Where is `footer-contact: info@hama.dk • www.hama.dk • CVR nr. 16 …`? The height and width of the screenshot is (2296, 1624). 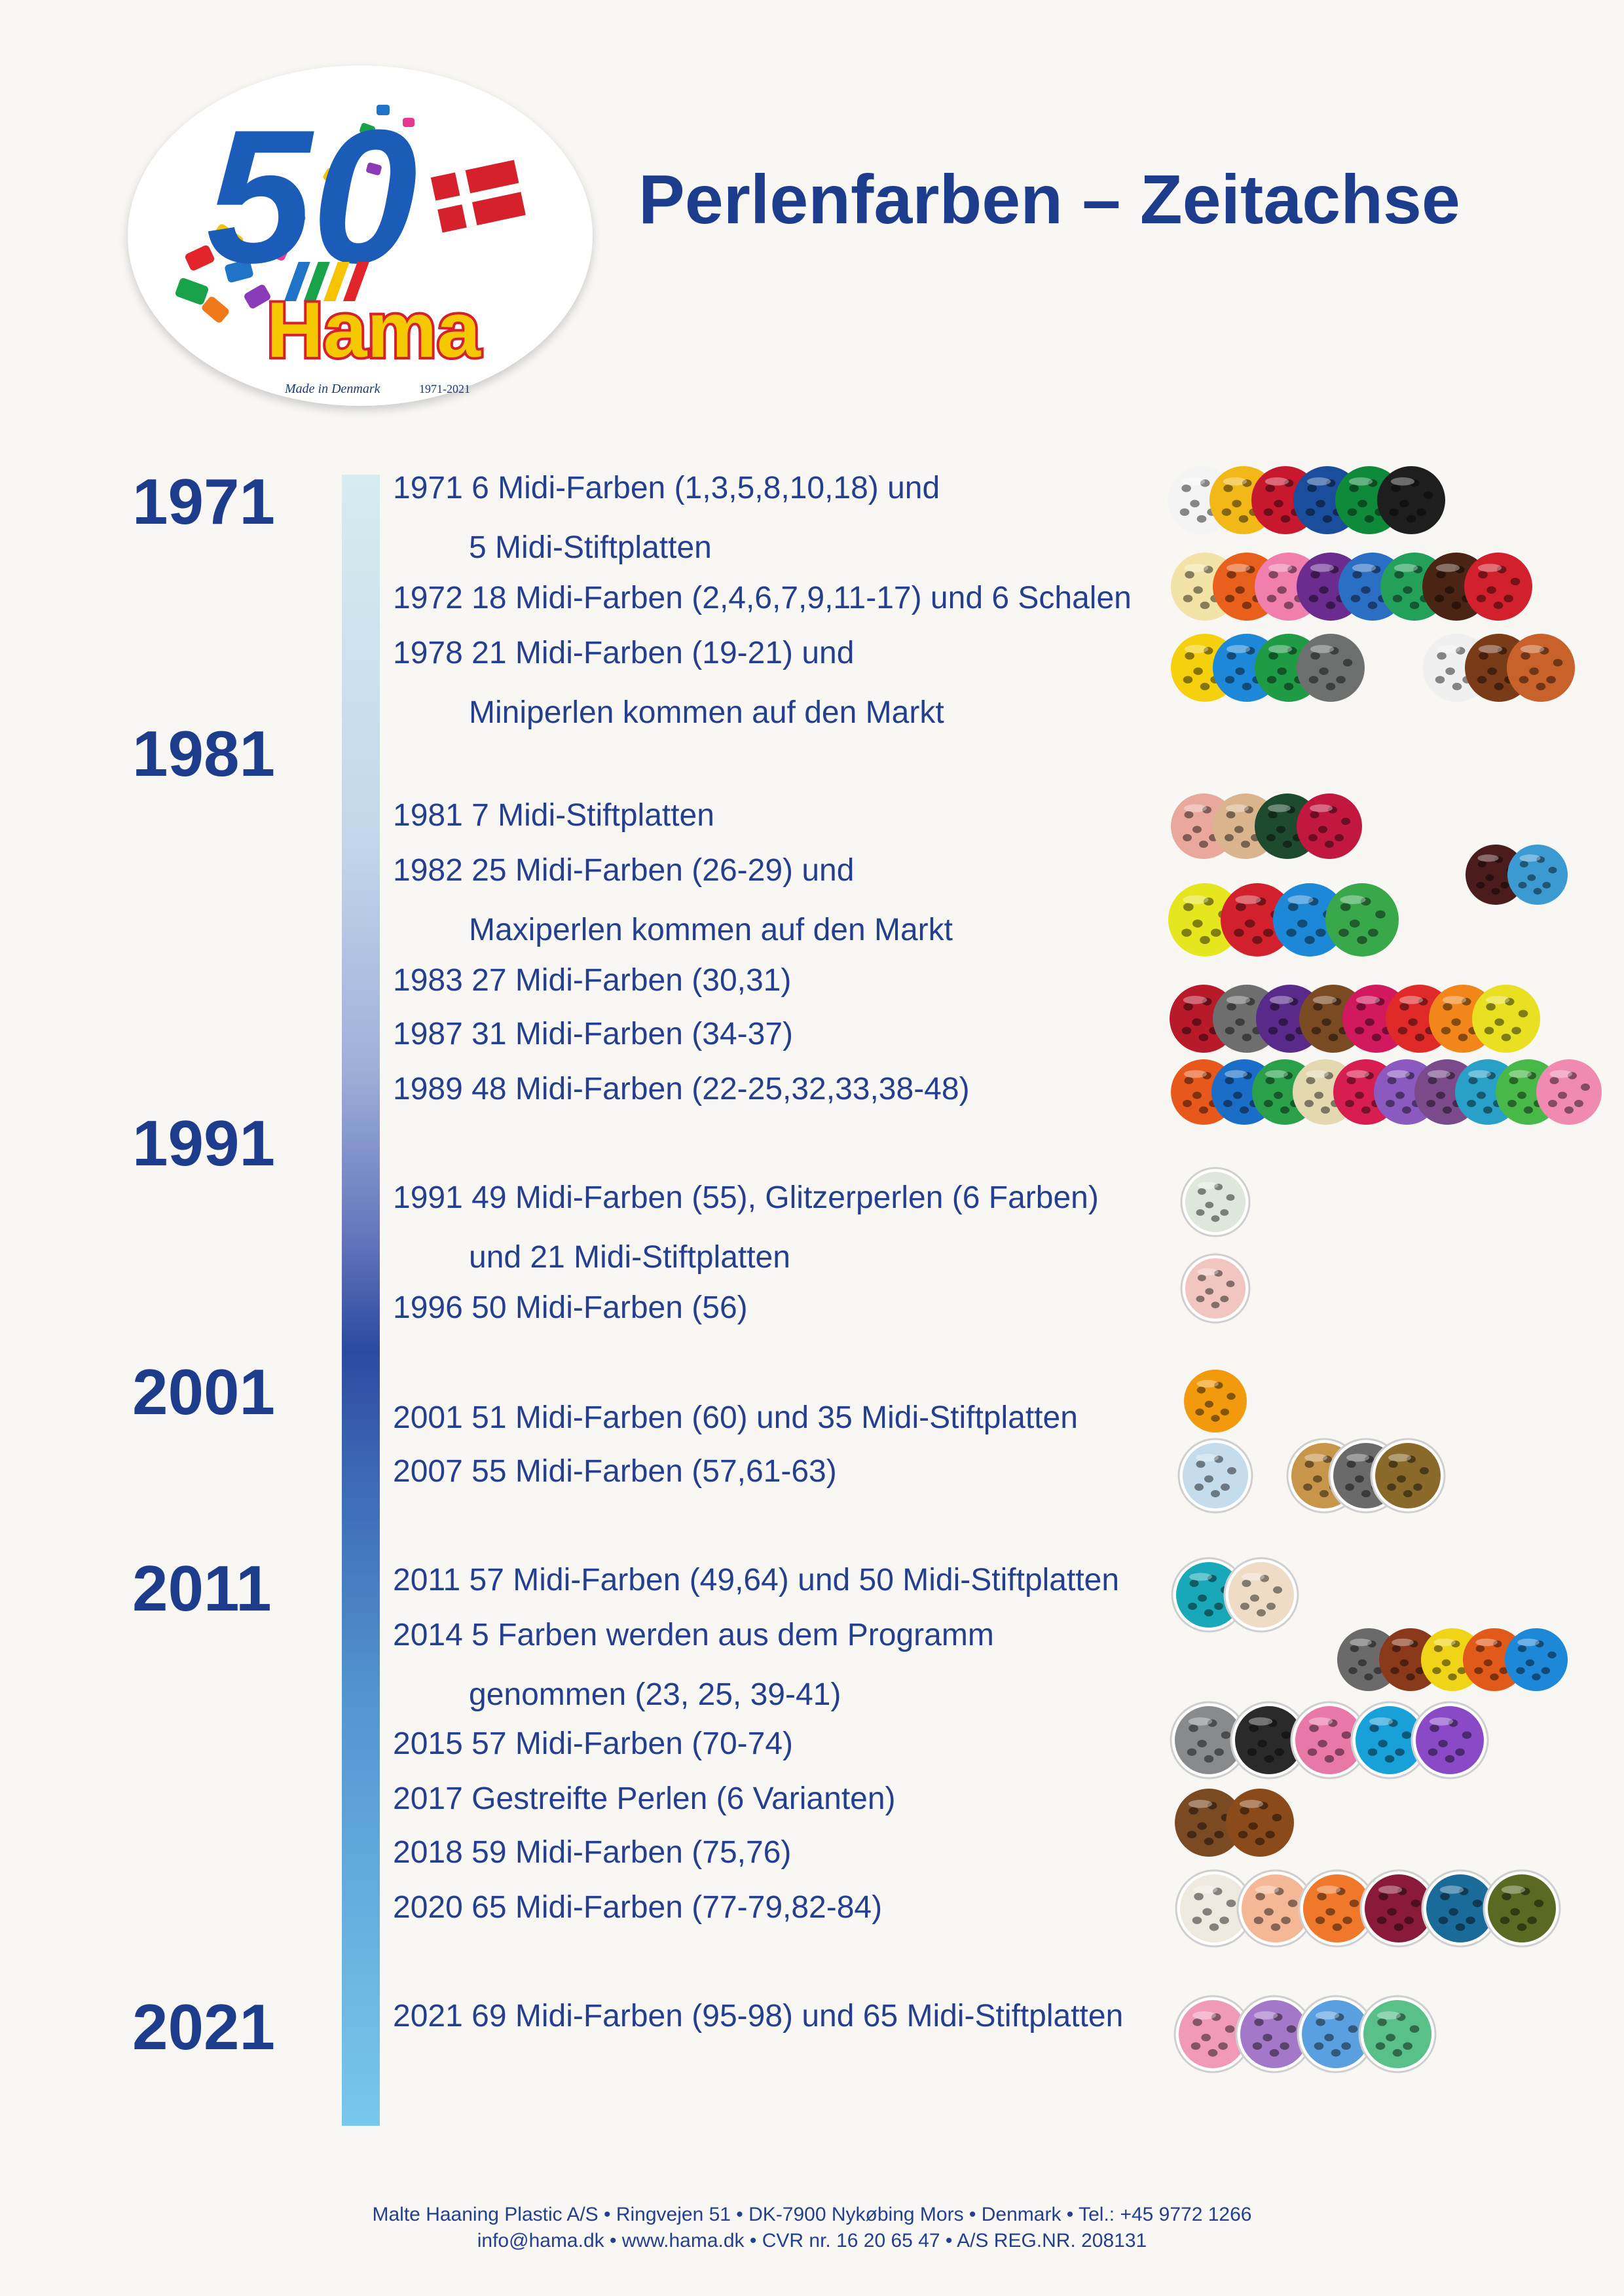
footer-contact: info@hama.dk • www.hama.dk • CVR nr. 16 … is located at coordinates (812, 2240).